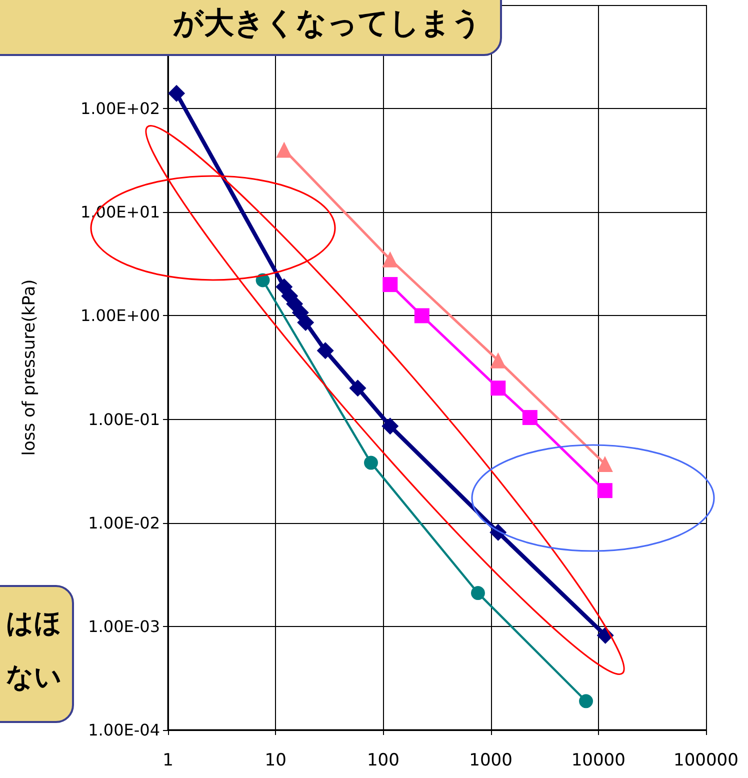 The height and width of the screenshot is (778, 748). Describe the element at coordinates (490, 760) in the screenshot. I see `x-tick-label: 1000` at that location.